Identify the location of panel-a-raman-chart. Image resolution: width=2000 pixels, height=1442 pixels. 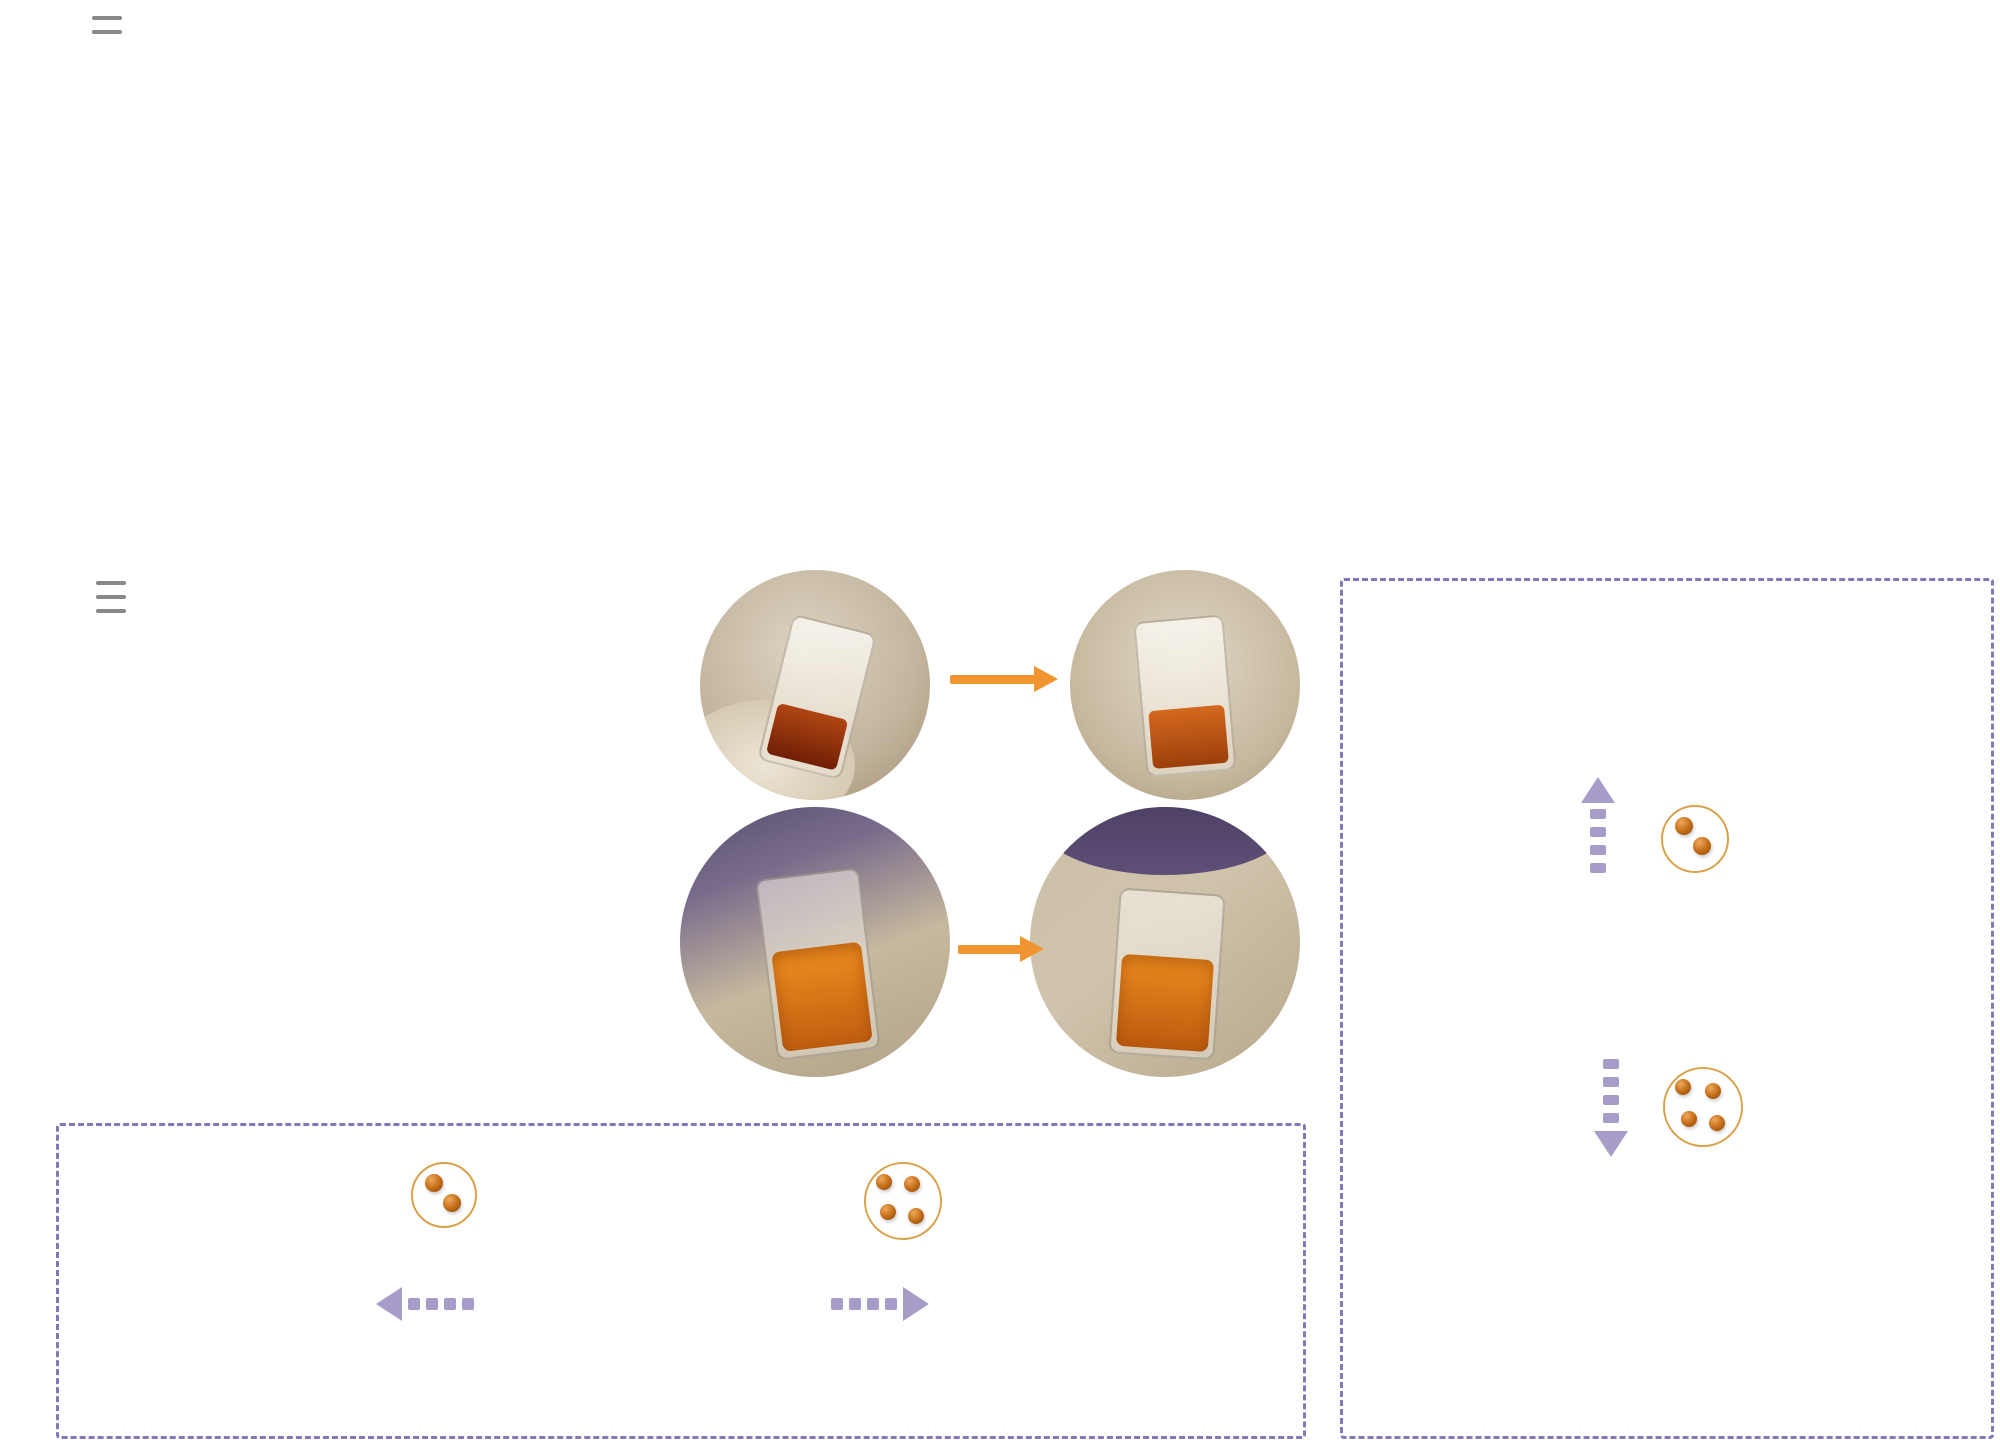
(335, 221).